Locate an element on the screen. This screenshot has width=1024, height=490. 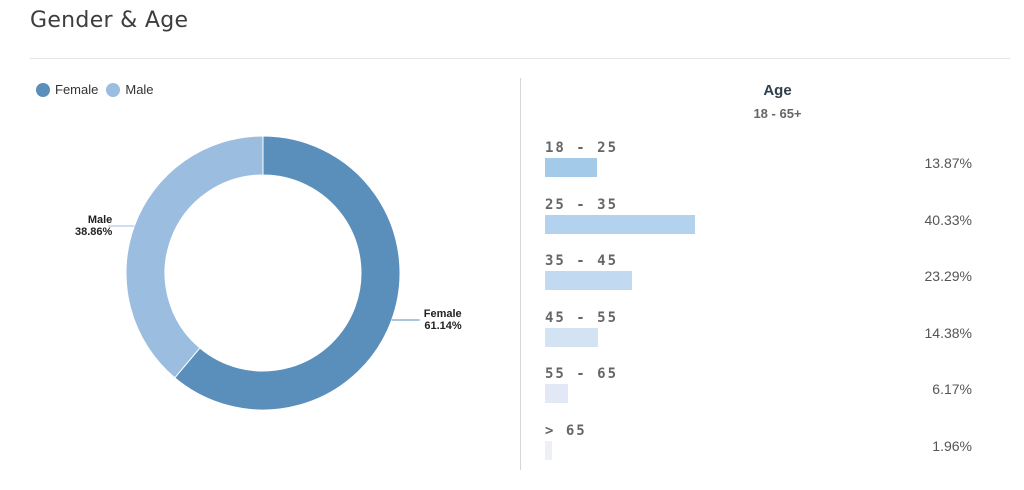
donut-slice-male is located at coordinates (194, 257).